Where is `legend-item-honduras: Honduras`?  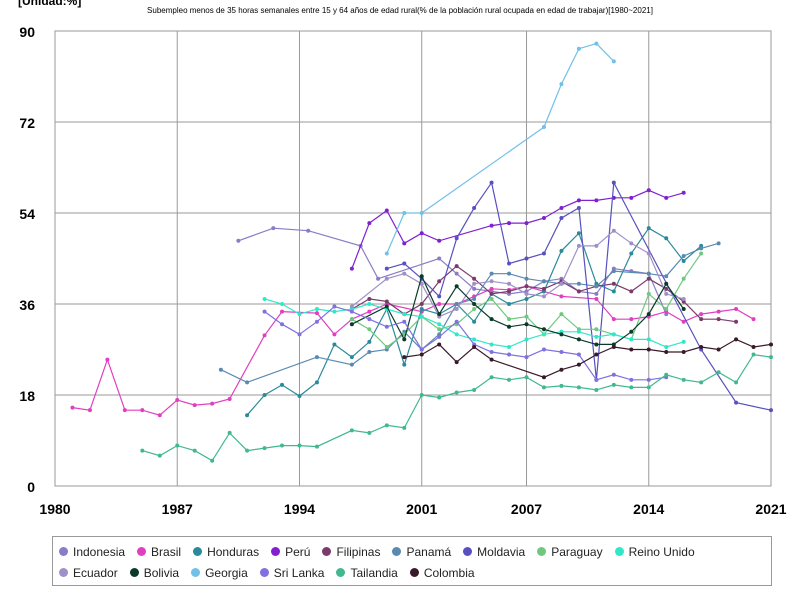 legend-item-honduras: Honduras is located at coordinates (226, 551).